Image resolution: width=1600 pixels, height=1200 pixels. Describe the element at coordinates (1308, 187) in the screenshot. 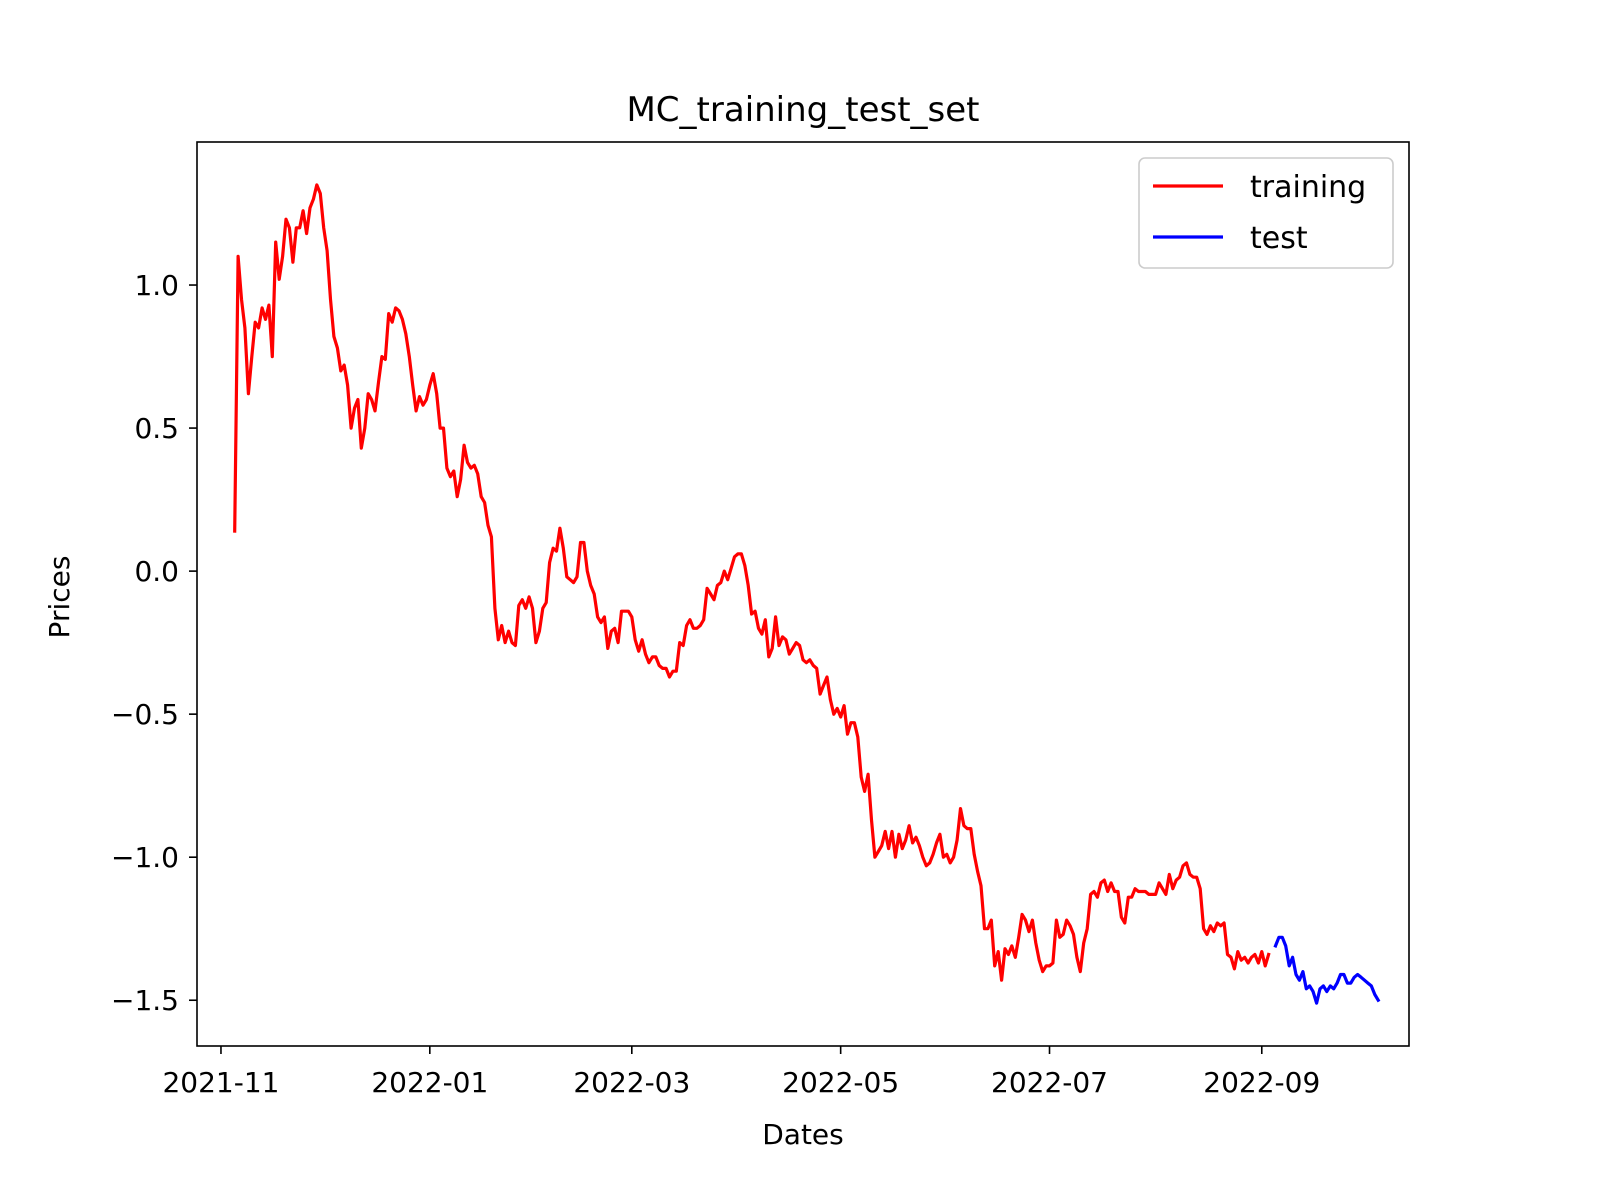

I see `legend-label-training: training` at that location.